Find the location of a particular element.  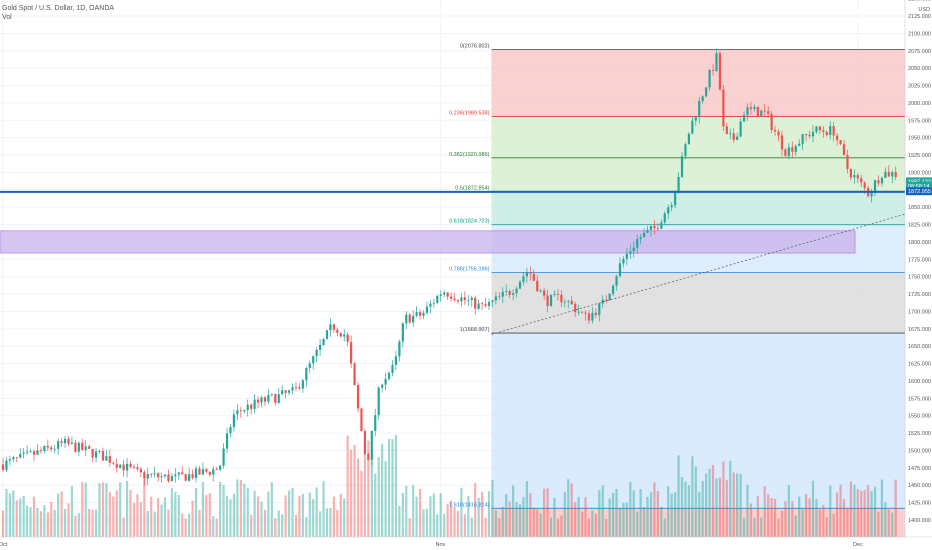

price-label: 1872.955 is located at coordinates (919, 192).